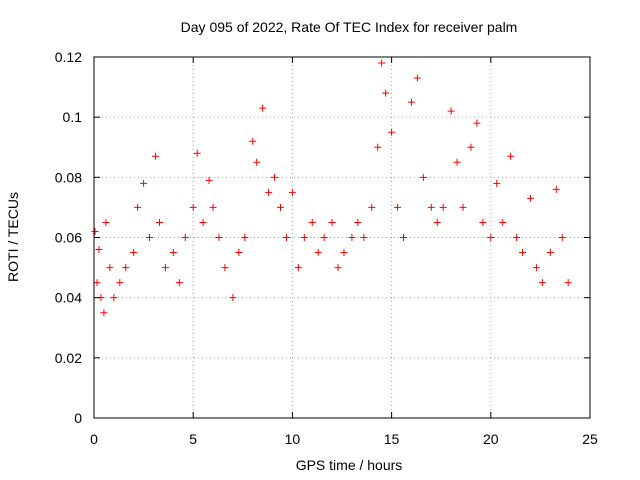 Image resolution: width=640 pixels, height=480 pixels. Describe the element at coordinates (491, 439) in the screenshot. I see `x-tick-label: 20` at that location.